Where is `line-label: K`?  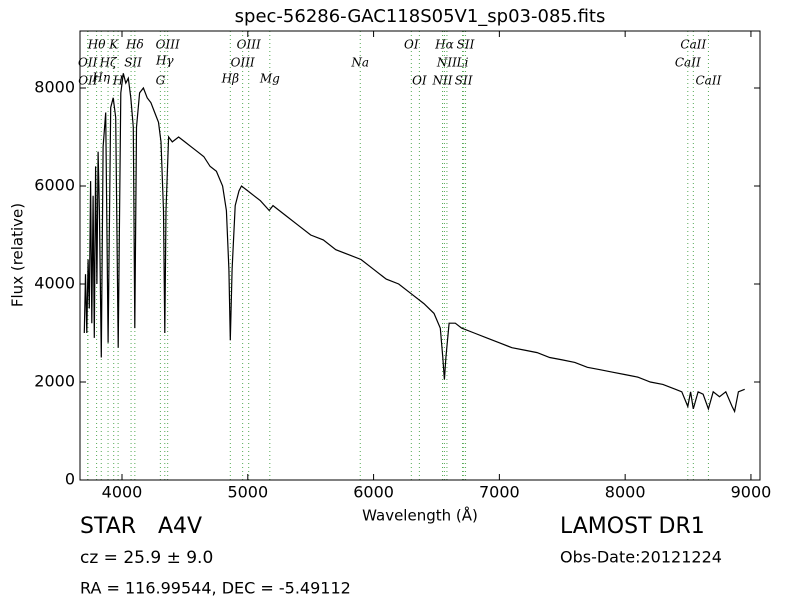
line-label: K is located at coordinates (113, 45).